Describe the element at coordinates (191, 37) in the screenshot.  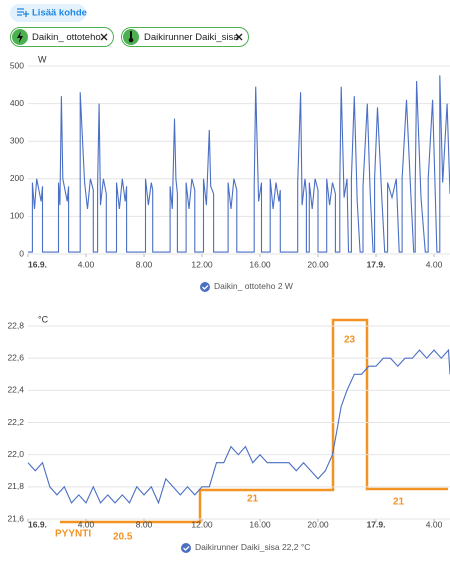
I see `chip-label: Daikirunner Daiki_sisa` at that location.